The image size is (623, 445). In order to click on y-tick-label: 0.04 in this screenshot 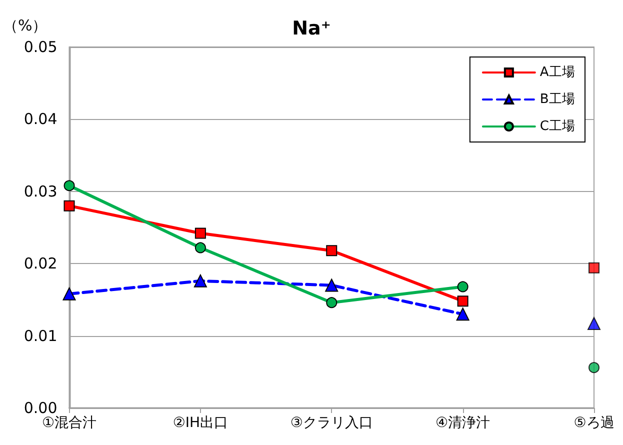, I will do `click(41, 119)`.